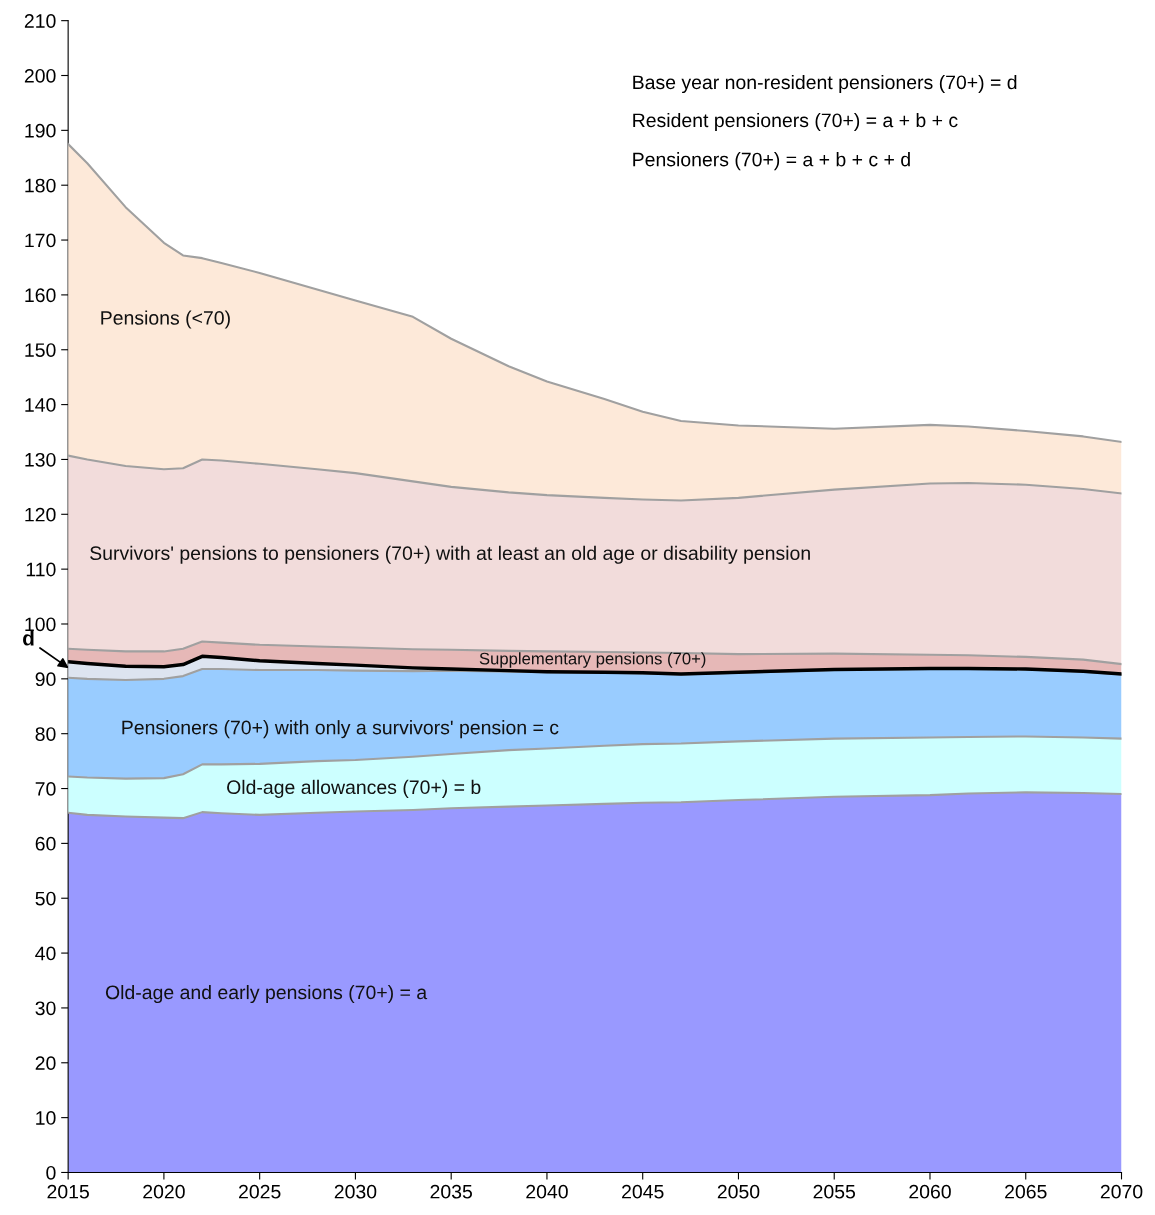  I want to click on y-tick-label: 110, so click(41, 569).